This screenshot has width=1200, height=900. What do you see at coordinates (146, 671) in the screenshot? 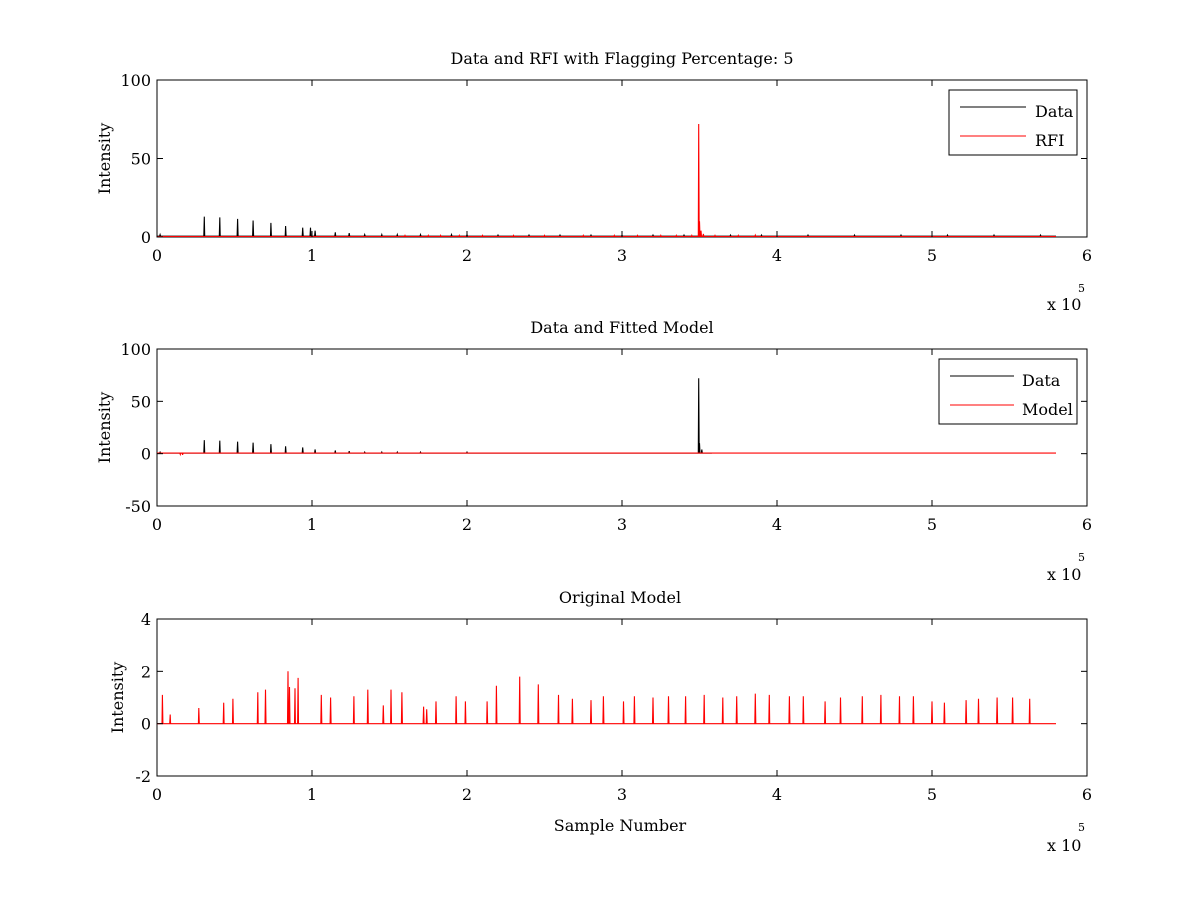
I see `y-tick-label: 2` at bounding box center [146, 671].